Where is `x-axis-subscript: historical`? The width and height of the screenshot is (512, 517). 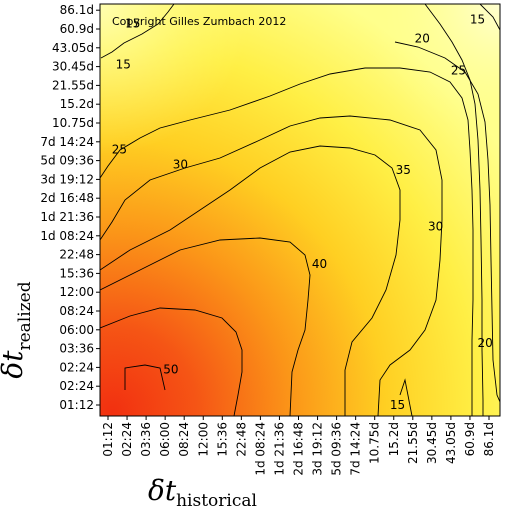 x-axis-subscript: historical is located at coordinates (216, 501).